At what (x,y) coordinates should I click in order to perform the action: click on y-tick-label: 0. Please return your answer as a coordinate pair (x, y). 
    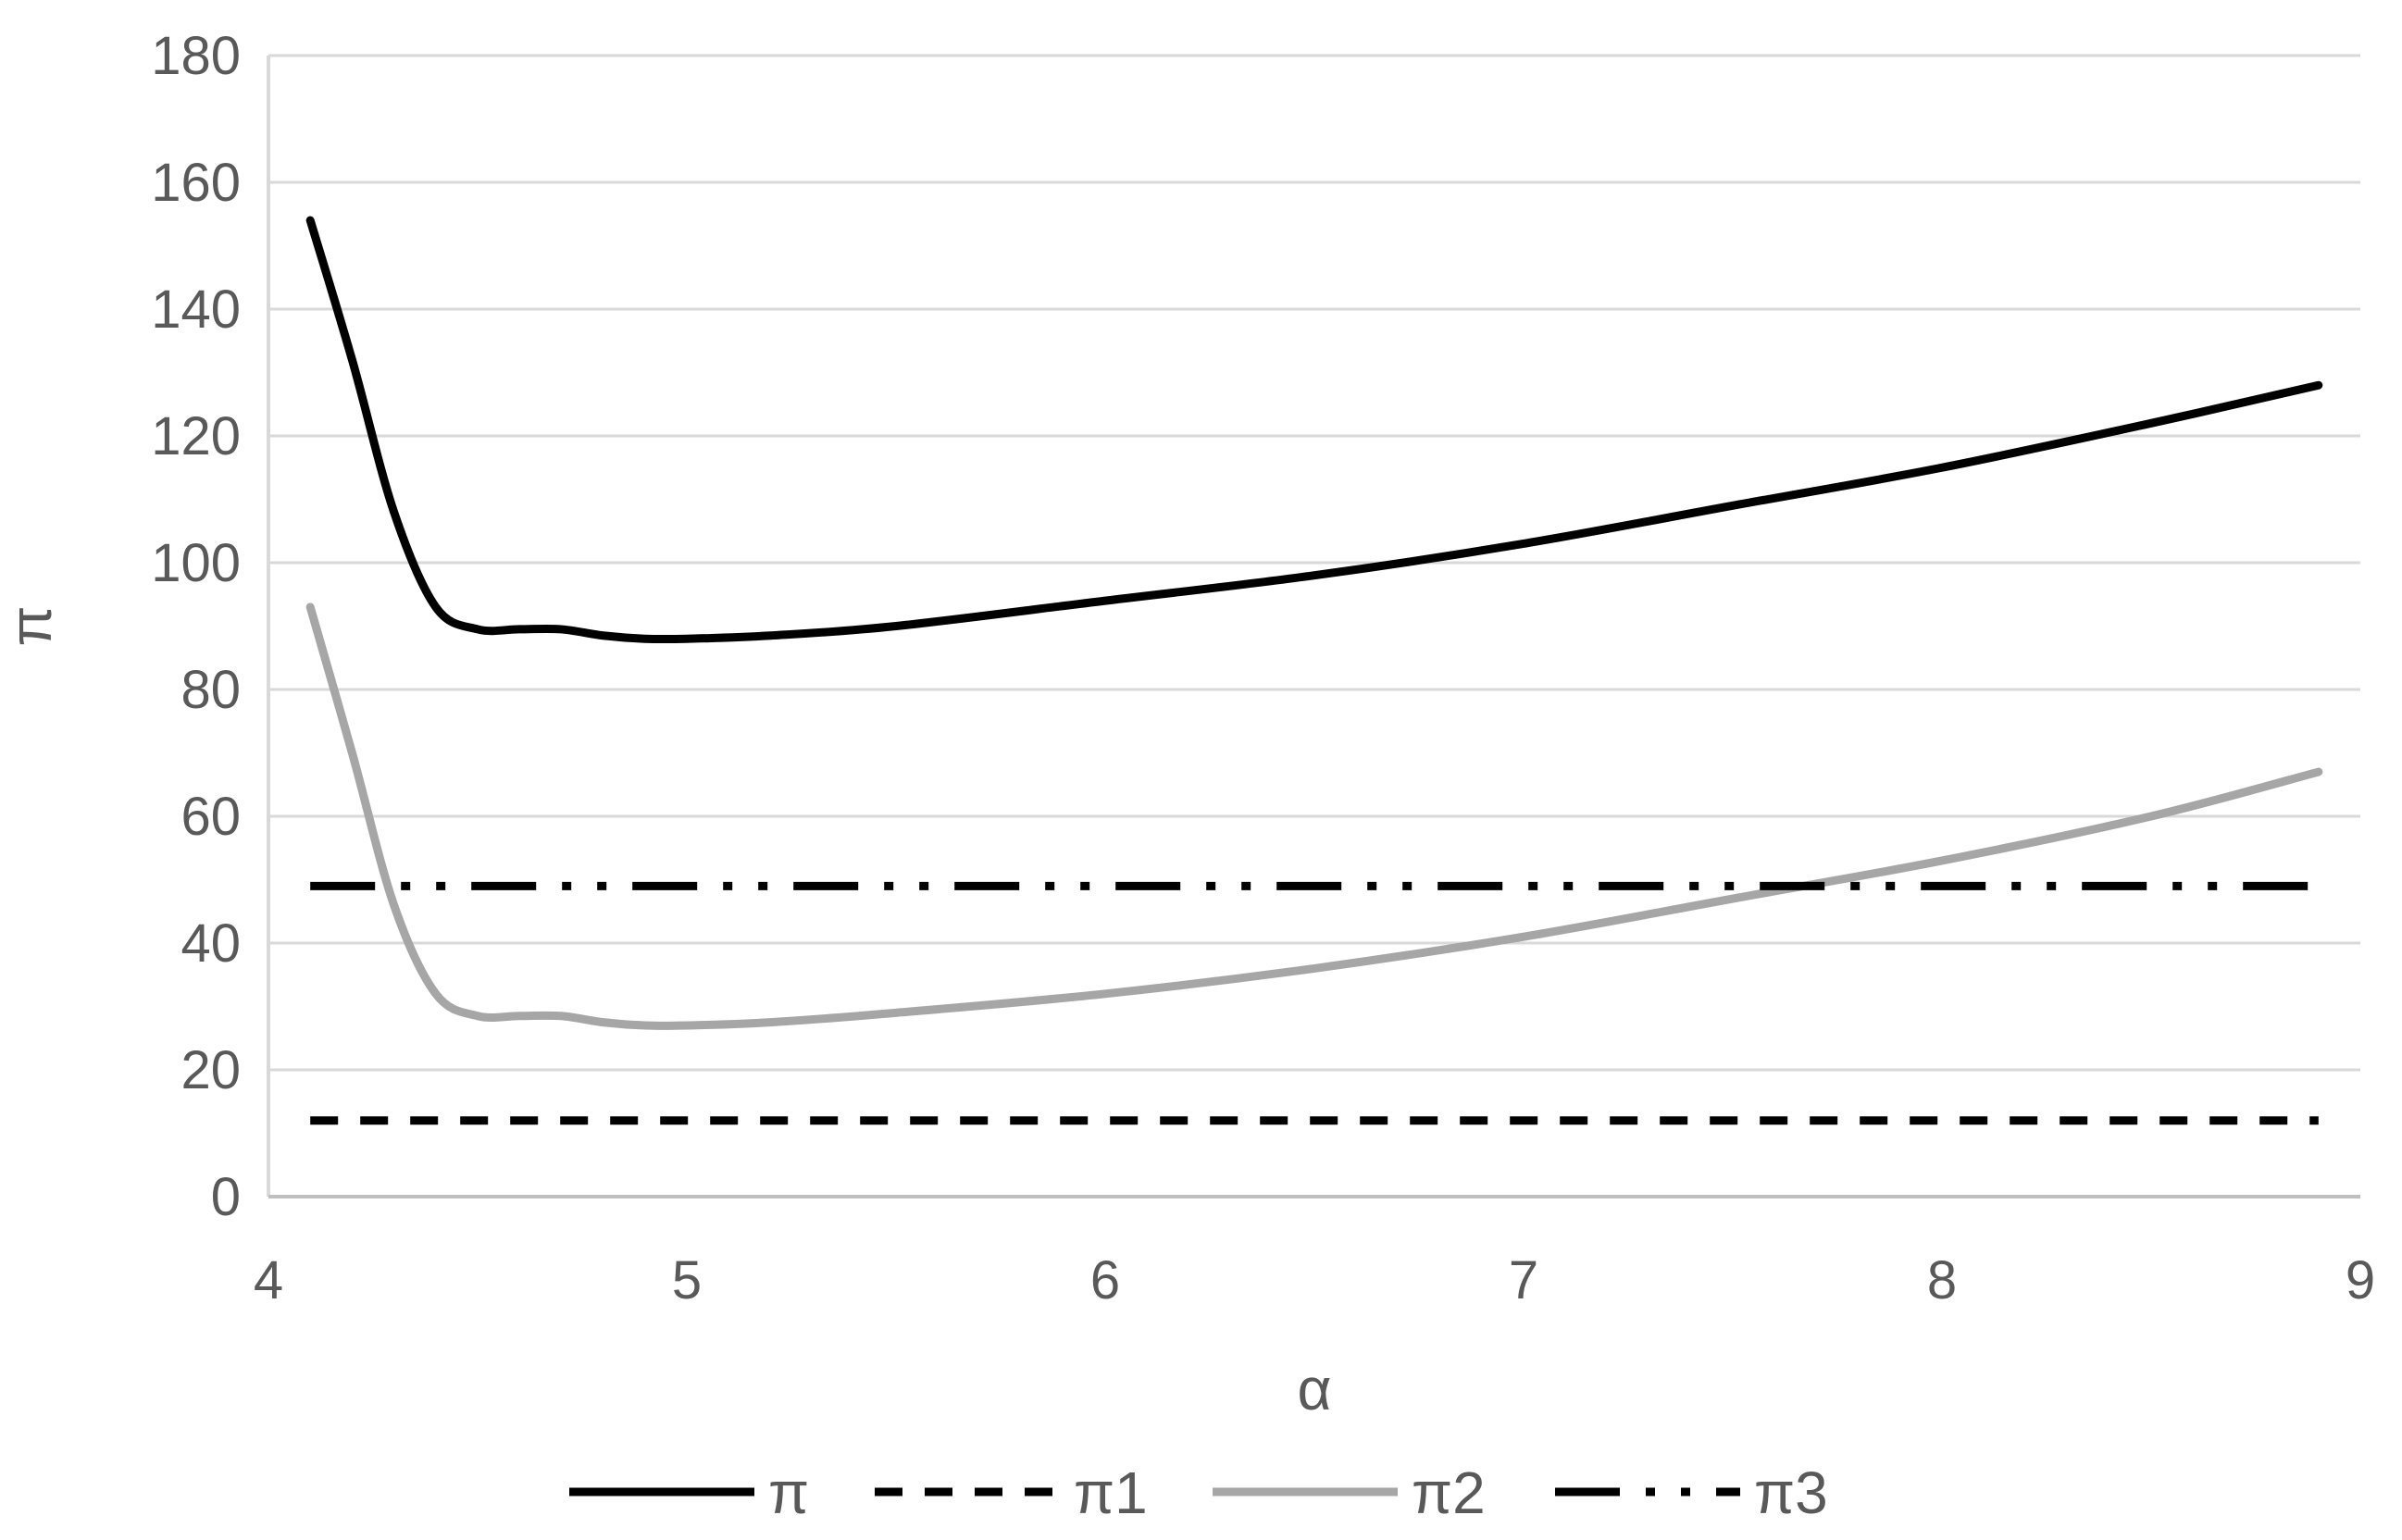
    Looking at the image, I should click on (226, 1197).